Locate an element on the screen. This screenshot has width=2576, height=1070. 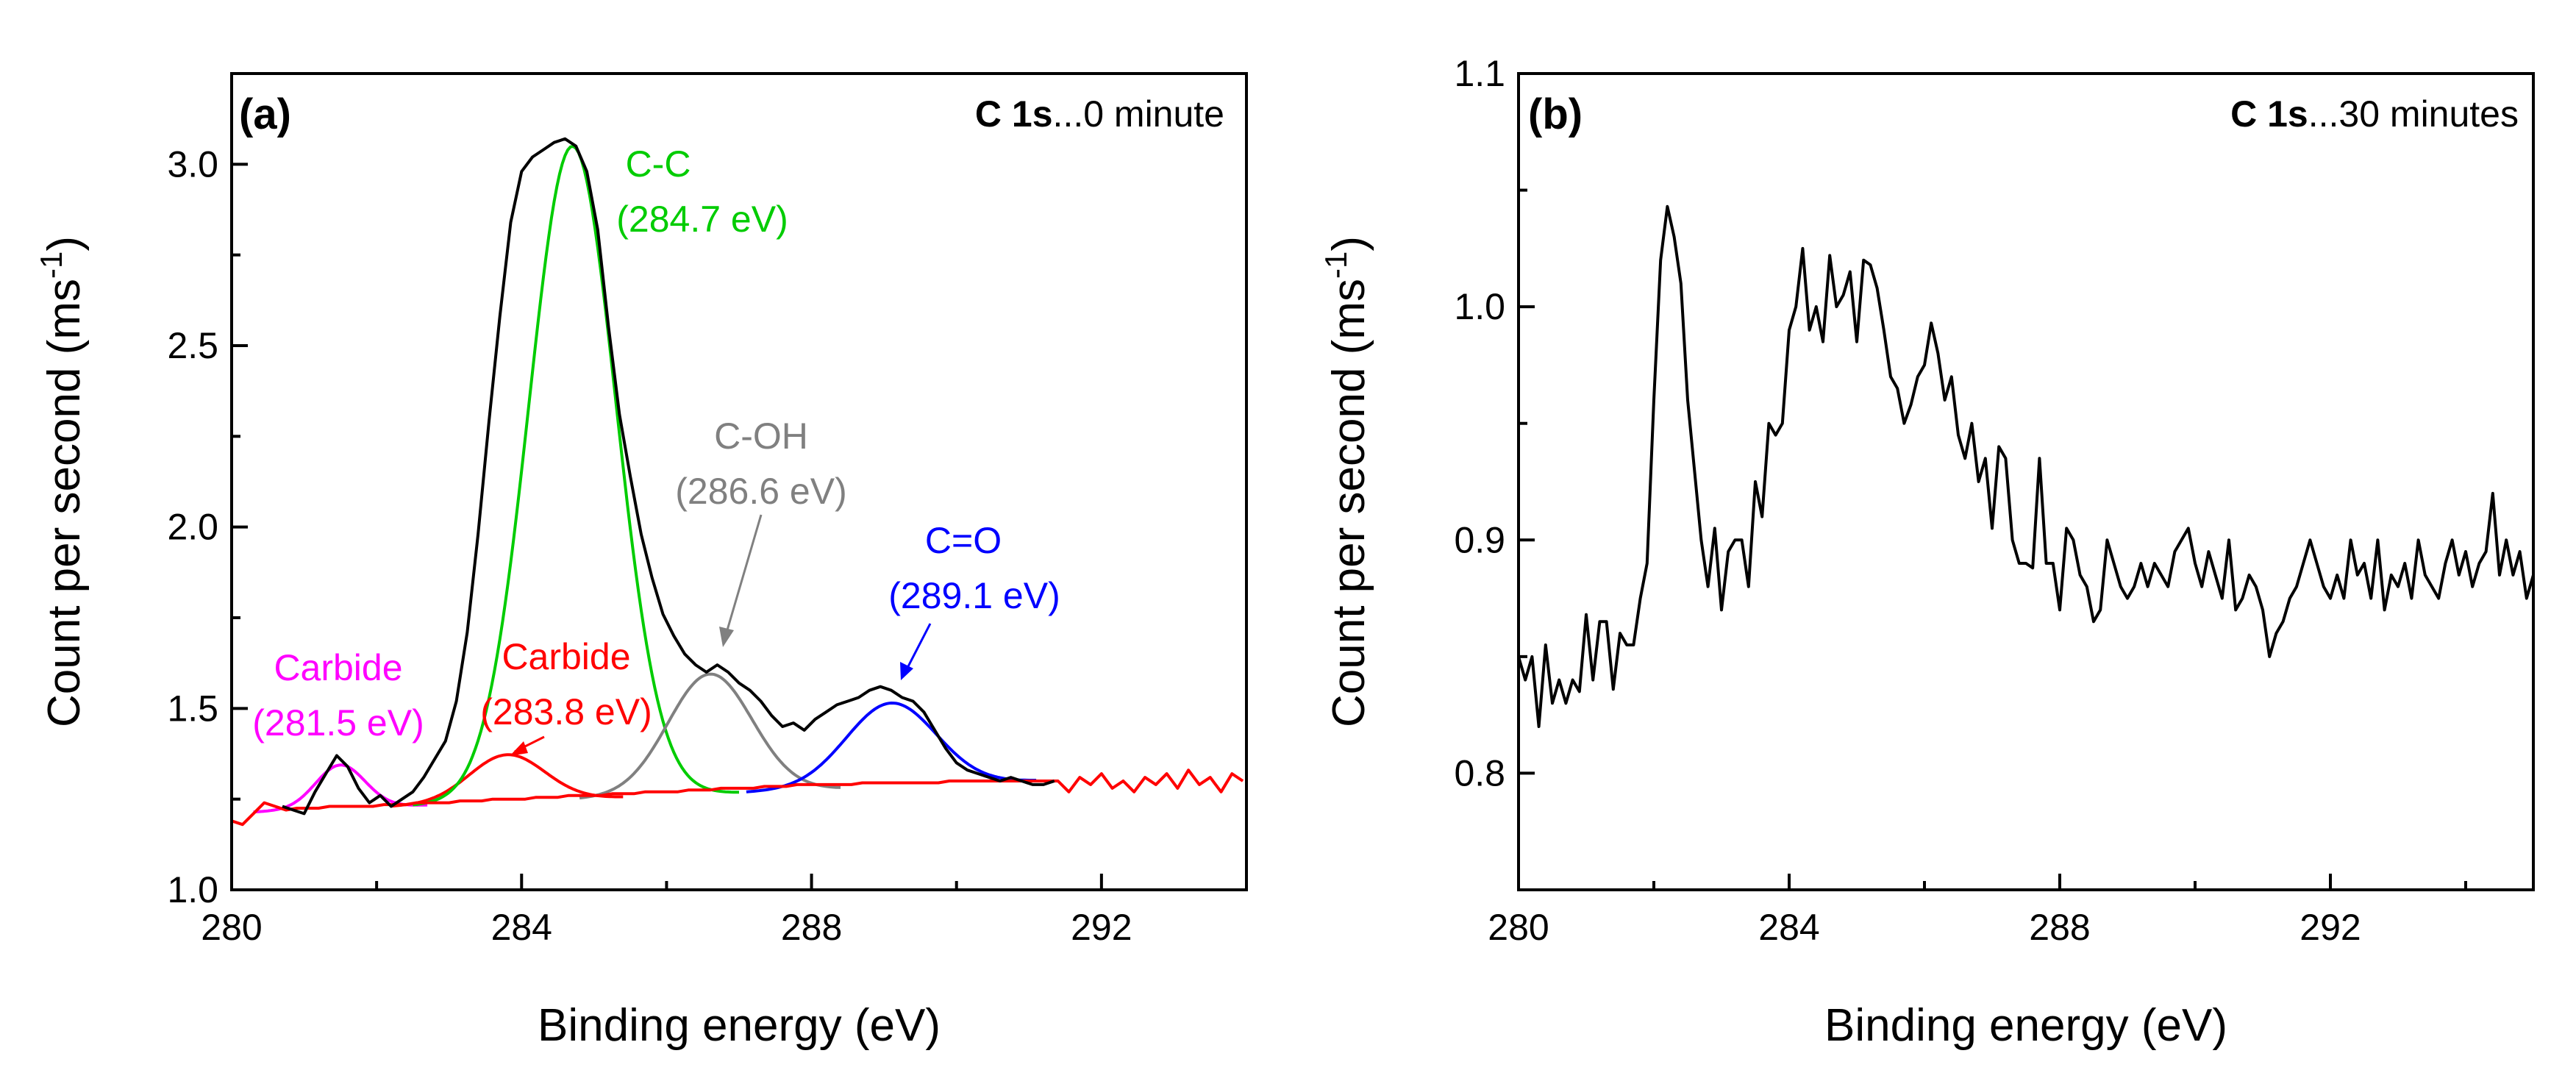
annotation-c-o-arrow is located at coordinates (918, 647).